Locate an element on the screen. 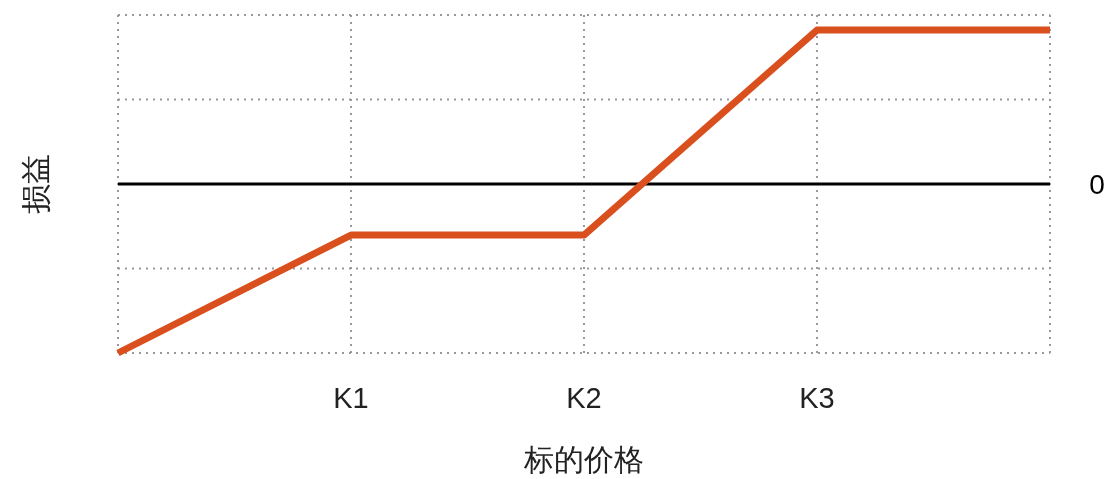 This screenshot has width=1108, height=479. x-axis-title: 标的价格 is located at coordinates (583, 459).